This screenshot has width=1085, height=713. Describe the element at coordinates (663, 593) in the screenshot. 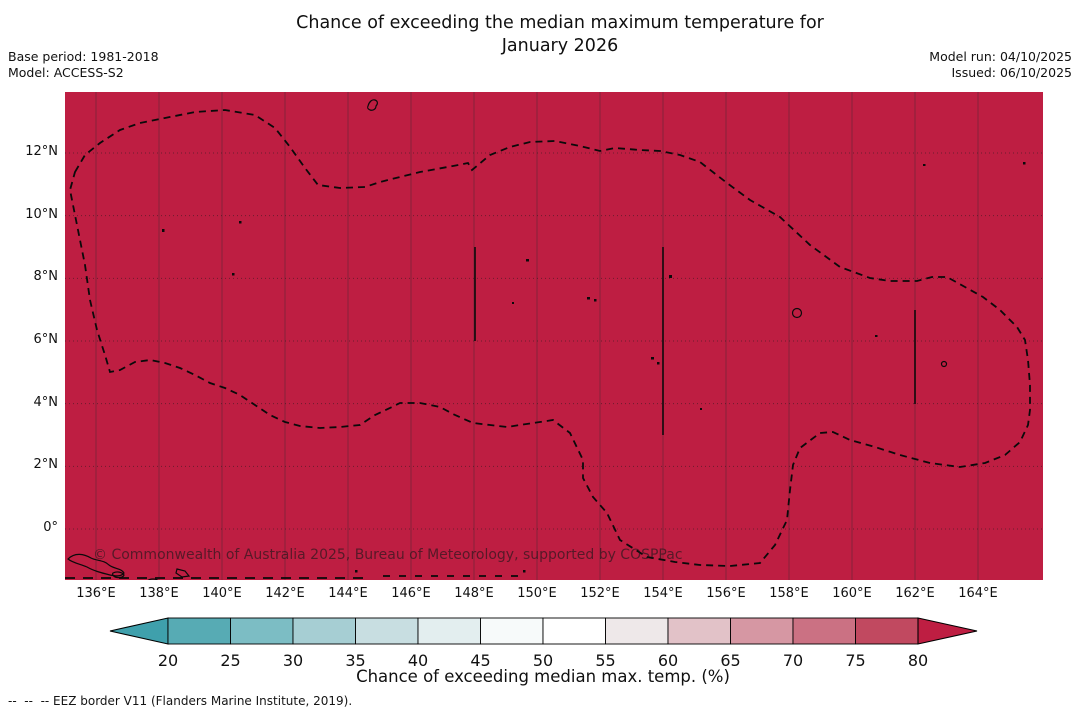

I see `x-tick-label: 154°E` at that location.